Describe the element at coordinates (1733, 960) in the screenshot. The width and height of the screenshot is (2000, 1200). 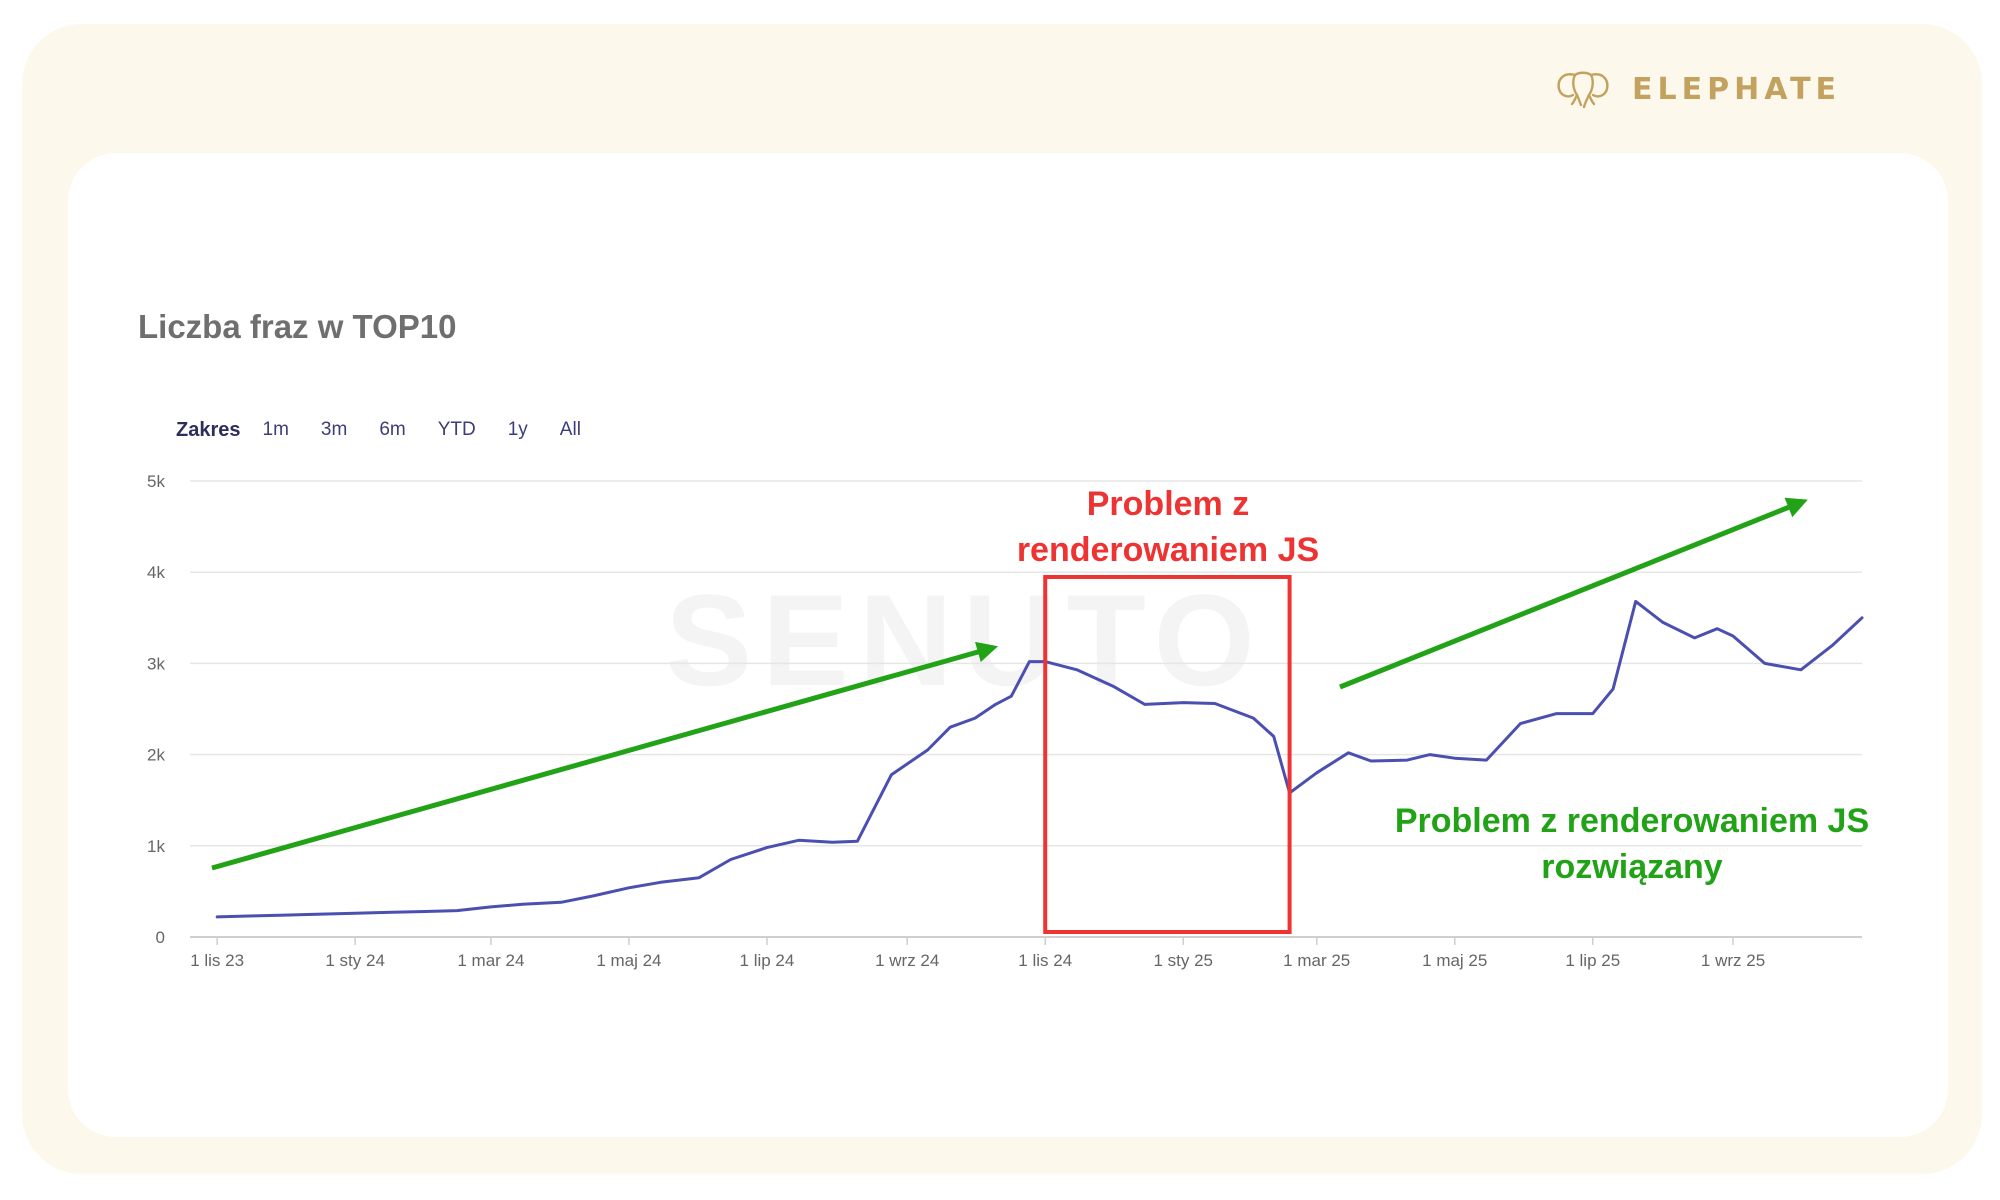
I see `x-tick-label: 1 wrz 25` at that location.